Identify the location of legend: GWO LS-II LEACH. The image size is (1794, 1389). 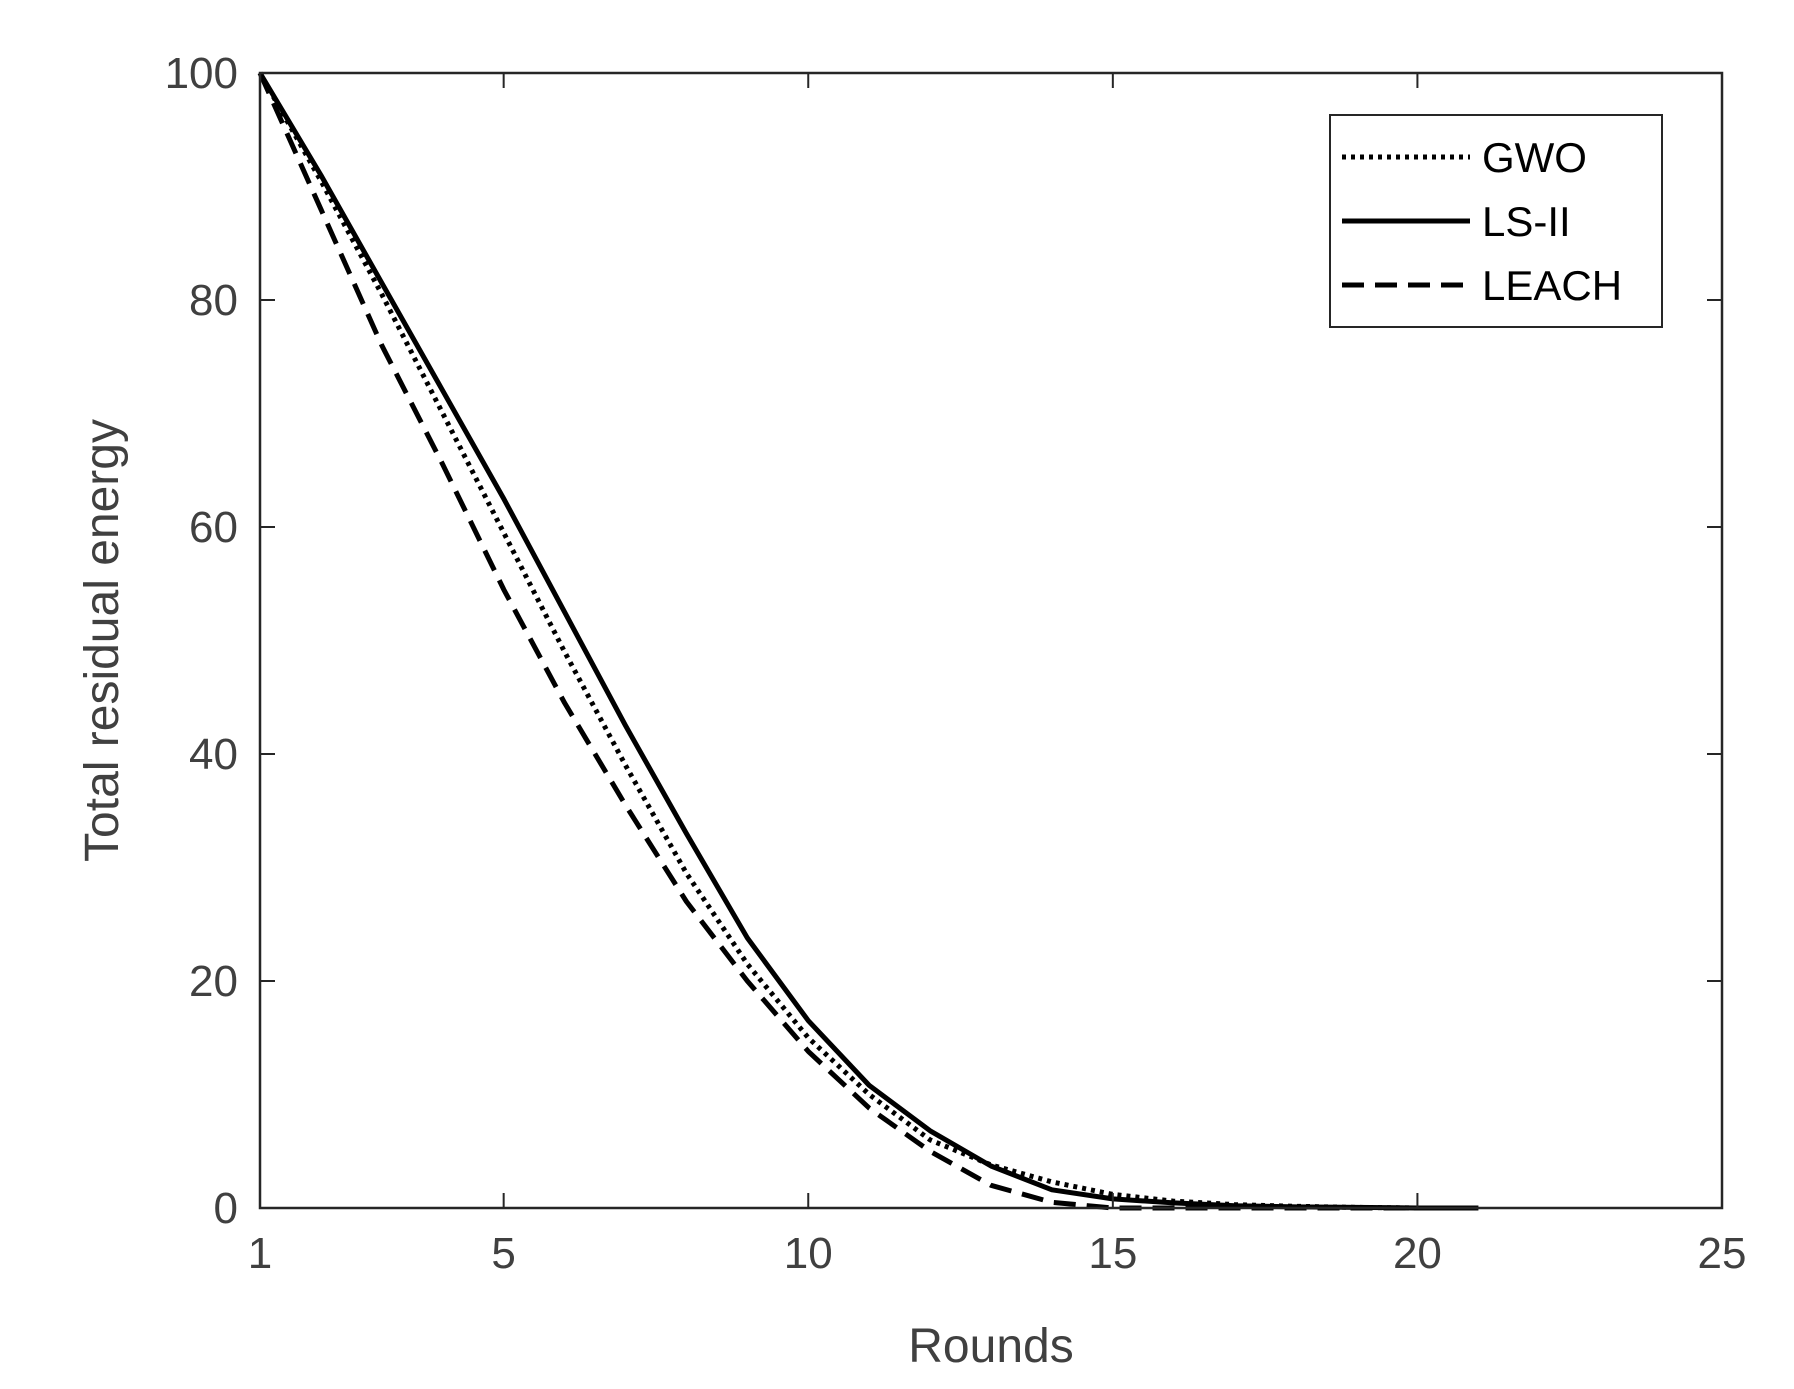
(1496, 221).